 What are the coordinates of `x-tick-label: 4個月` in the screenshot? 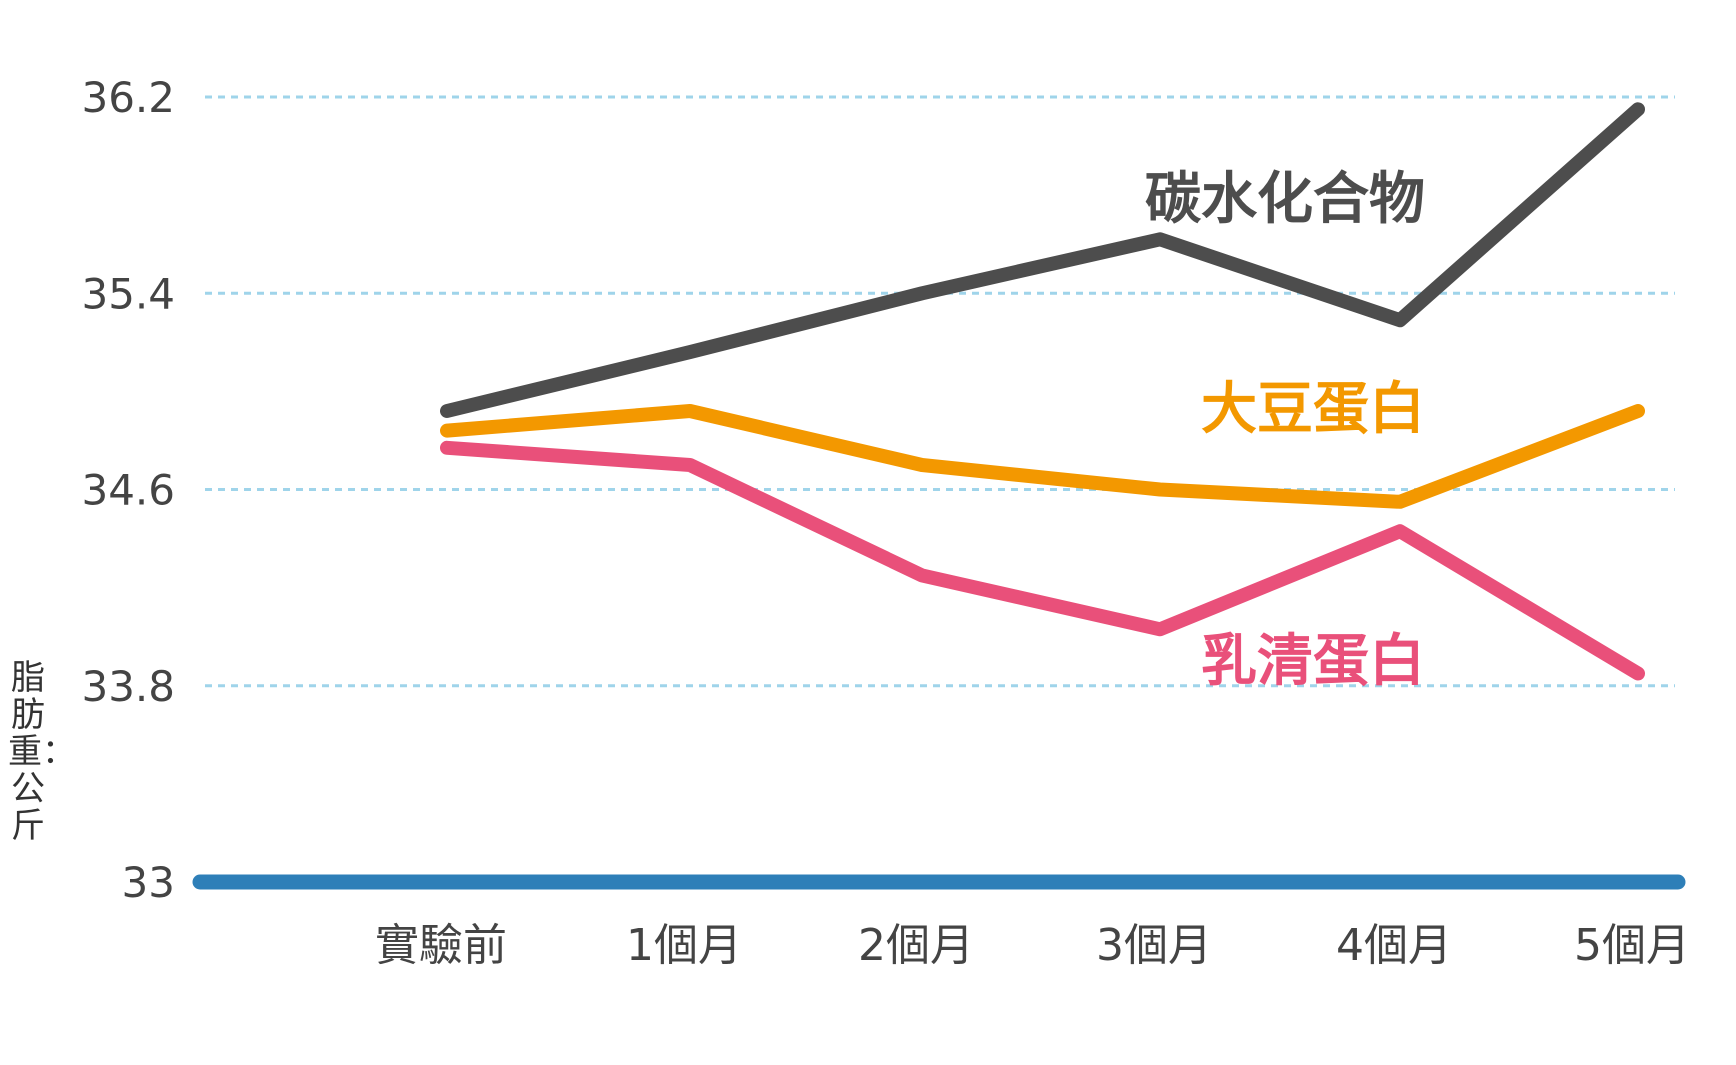 It's located at (1394, 945).